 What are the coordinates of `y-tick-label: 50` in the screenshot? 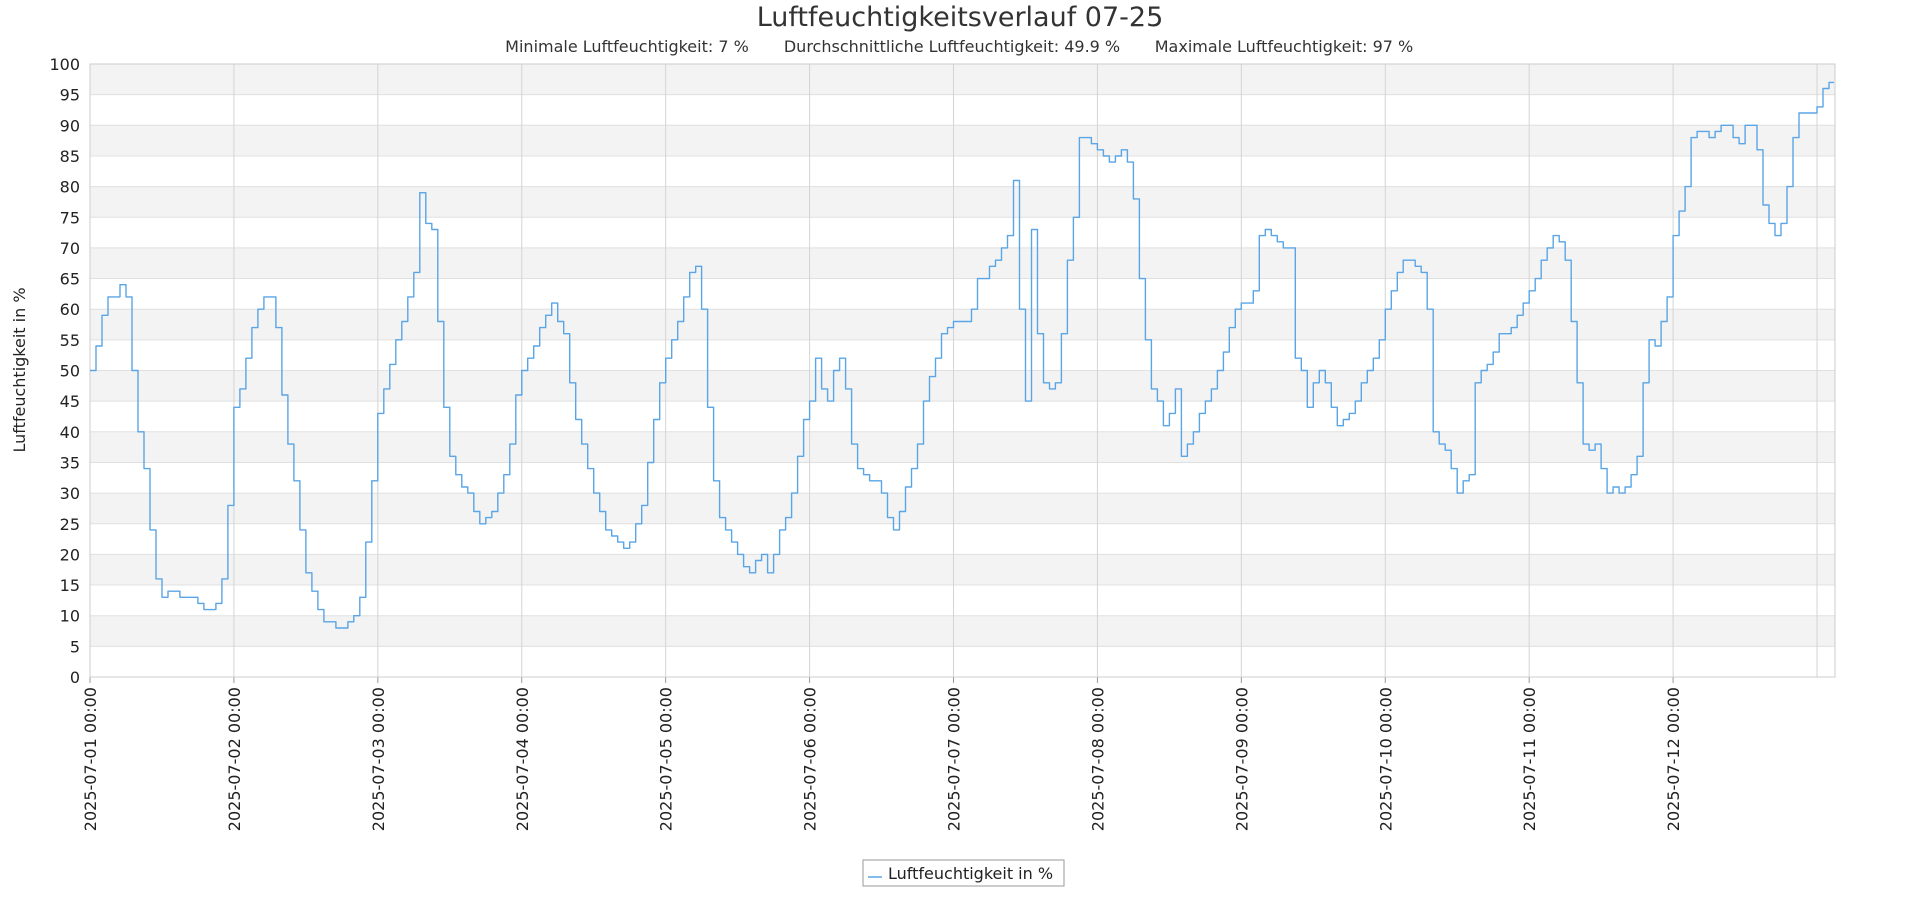 It's located at (70, 371).